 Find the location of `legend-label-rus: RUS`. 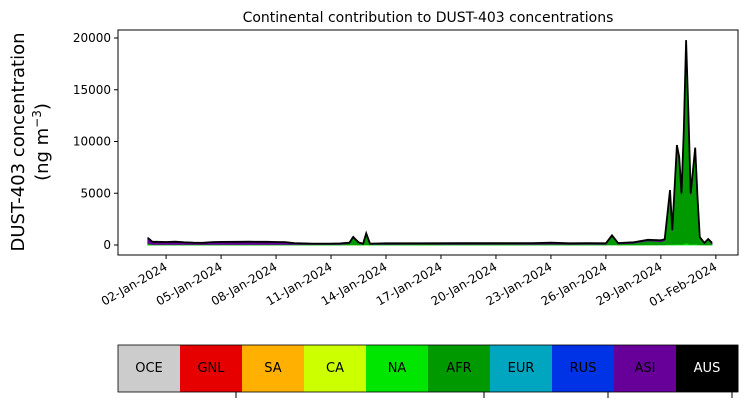

legend-label-rus: RUS is located at coordinates (583, 368).